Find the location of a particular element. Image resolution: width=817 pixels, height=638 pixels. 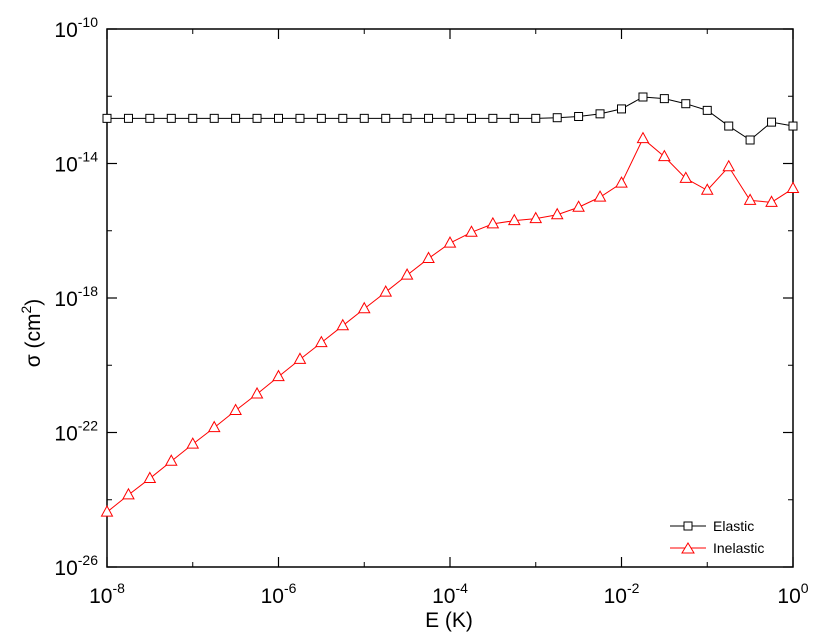

x-axis-label: E (K) is located at coordinates (449, 620).